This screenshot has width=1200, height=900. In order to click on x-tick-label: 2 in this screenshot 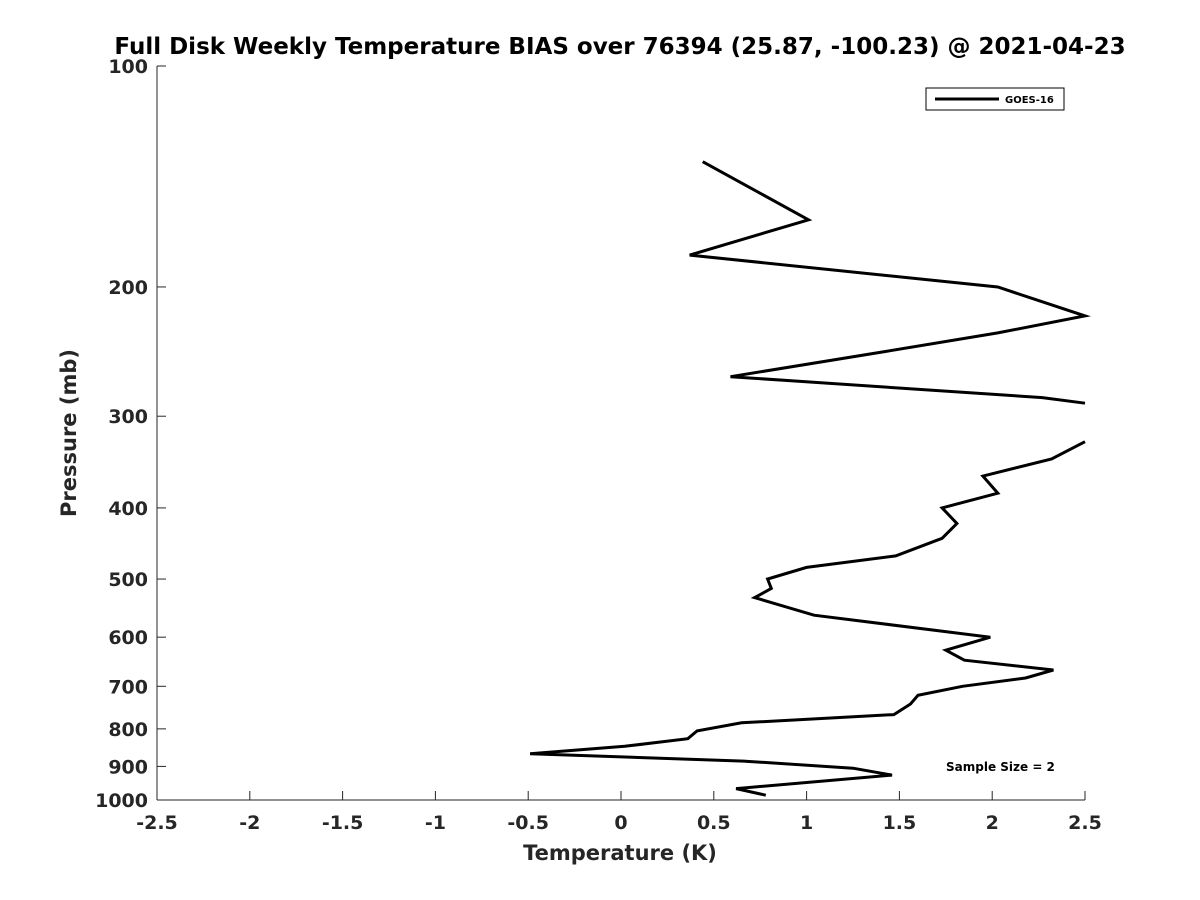, I will do `click(992, 823)`.